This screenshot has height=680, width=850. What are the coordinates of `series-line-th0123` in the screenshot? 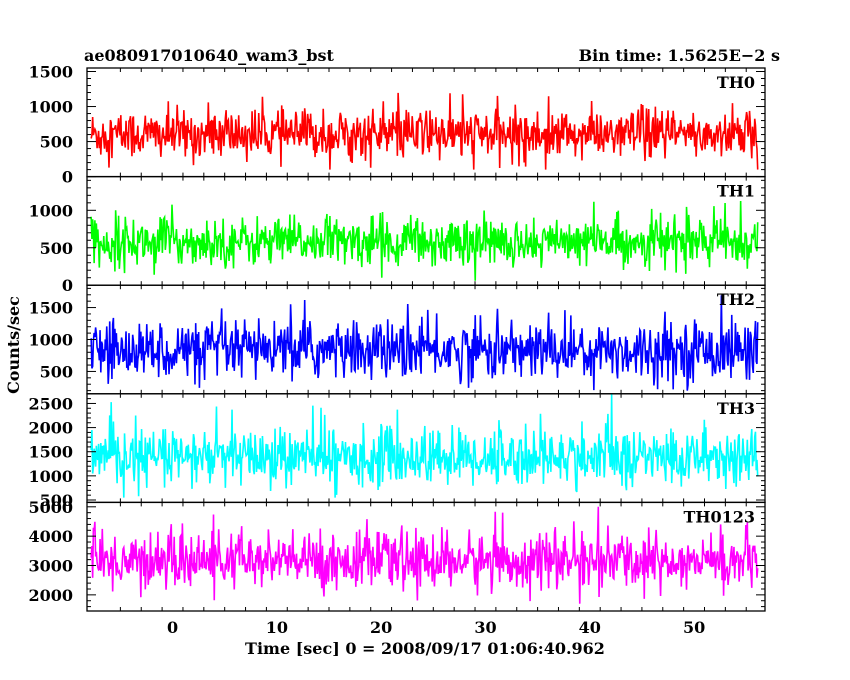 It's located at (424, 555).